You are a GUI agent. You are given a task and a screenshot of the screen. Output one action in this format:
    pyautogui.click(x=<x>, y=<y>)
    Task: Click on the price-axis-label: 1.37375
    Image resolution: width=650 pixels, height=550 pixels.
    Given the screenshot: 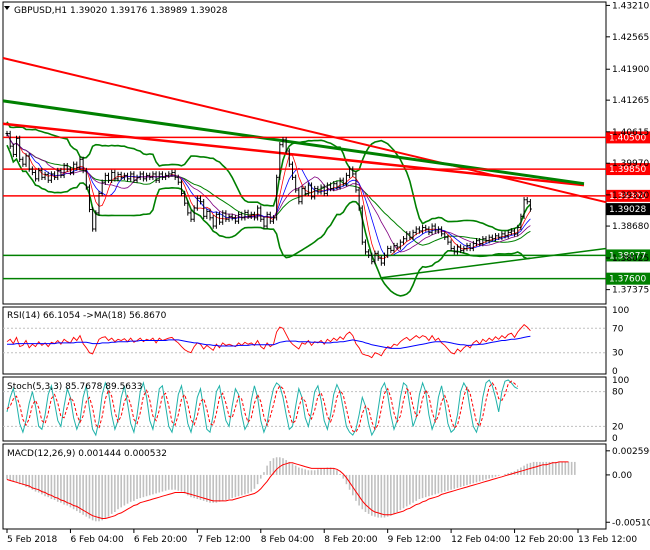 What is the action you would take?
    pyautogui.click(x=630, y=291)
    